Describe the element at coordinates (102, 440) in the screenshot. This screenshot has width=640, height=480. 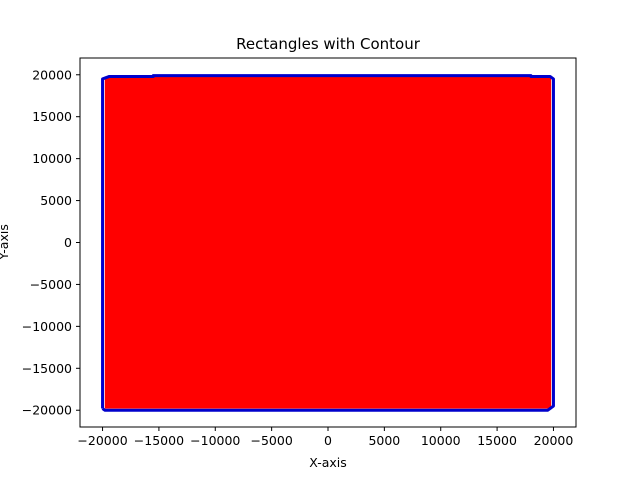
I see `x-tick-label: −20000` at that location.